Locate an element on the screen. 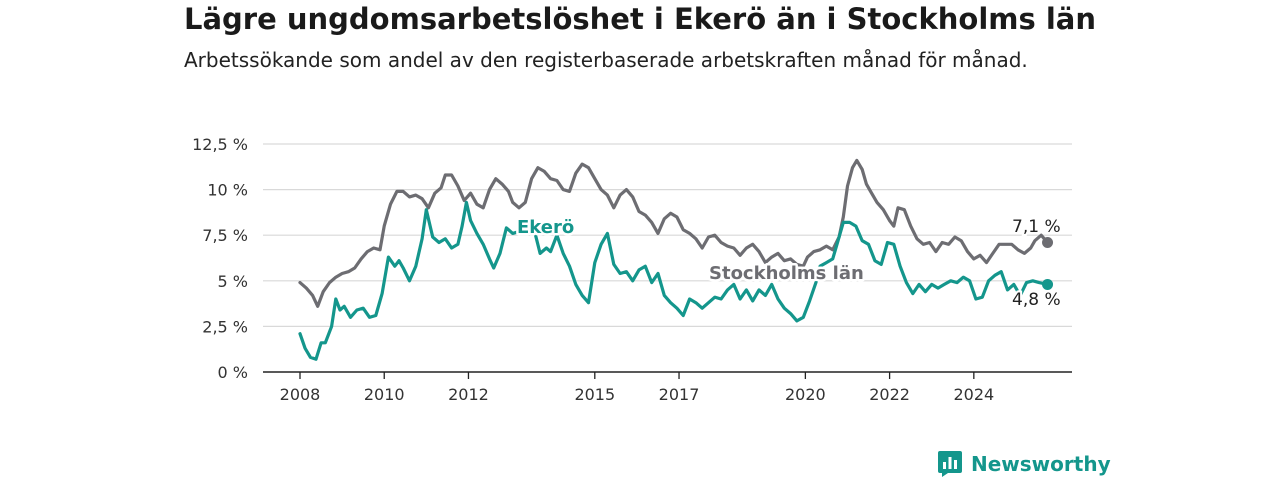 The width and height of the screenshot is (1280, 480). brand-logo: Newsworthy is located at coordinates (1024, 464).